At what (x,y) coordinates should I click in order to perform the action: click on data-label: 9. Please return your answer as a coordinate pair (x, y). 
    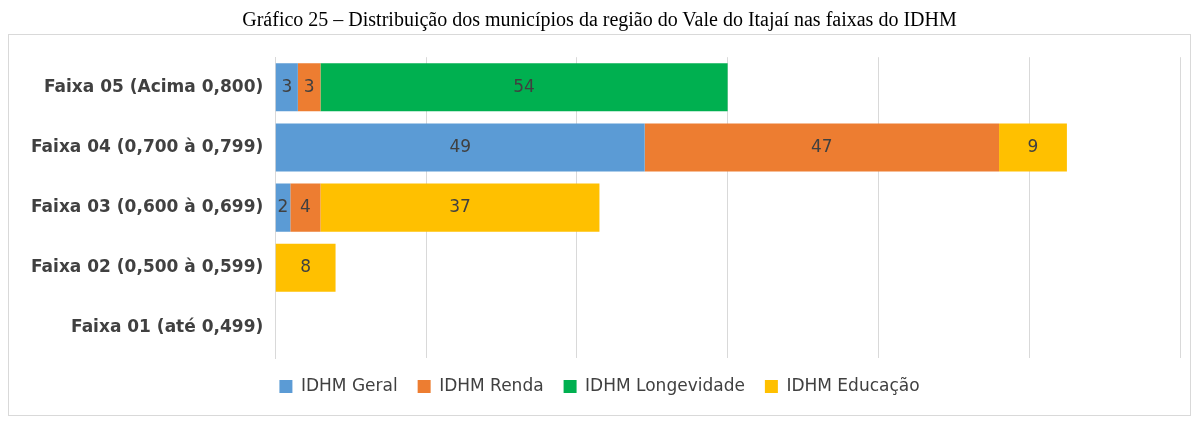
    Looking at the image, I should click on (1033, 145).